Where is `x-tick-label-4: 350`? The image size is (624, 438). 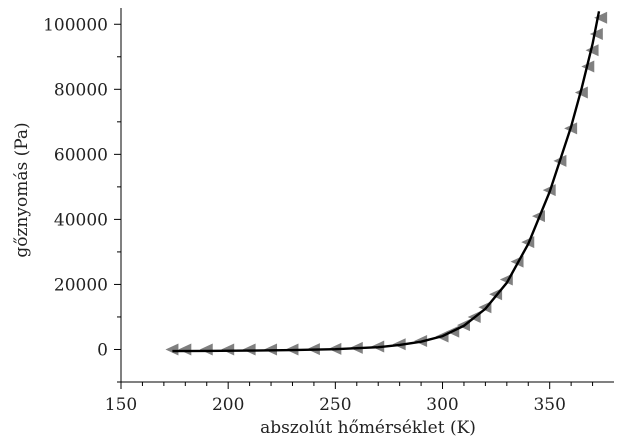 x-tick-label-4: 350 is located at coordinates (549, 405).